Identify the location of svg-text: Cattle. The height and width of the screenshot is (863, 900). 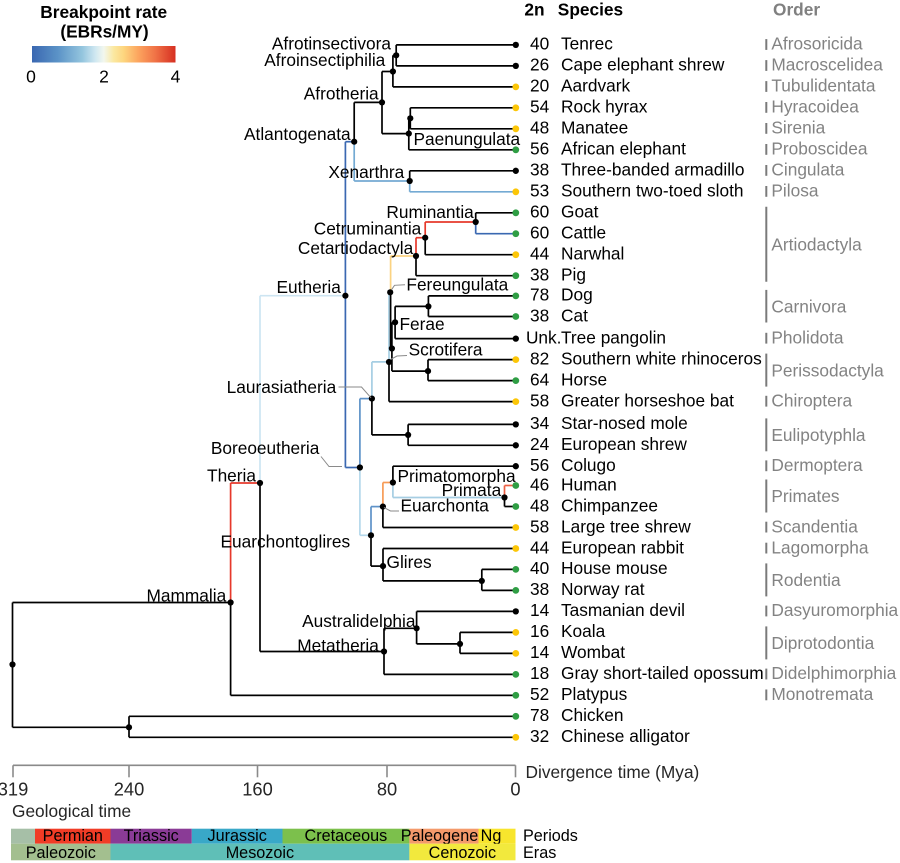
(583, 233).